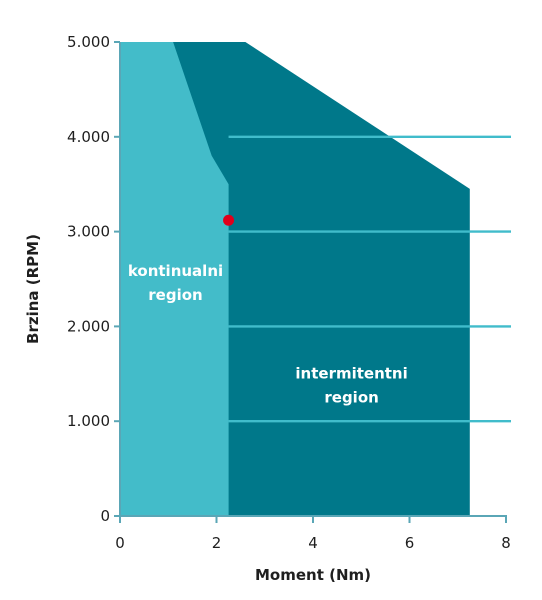  I want to click on x-tick-label: 0, so click(120, 543).